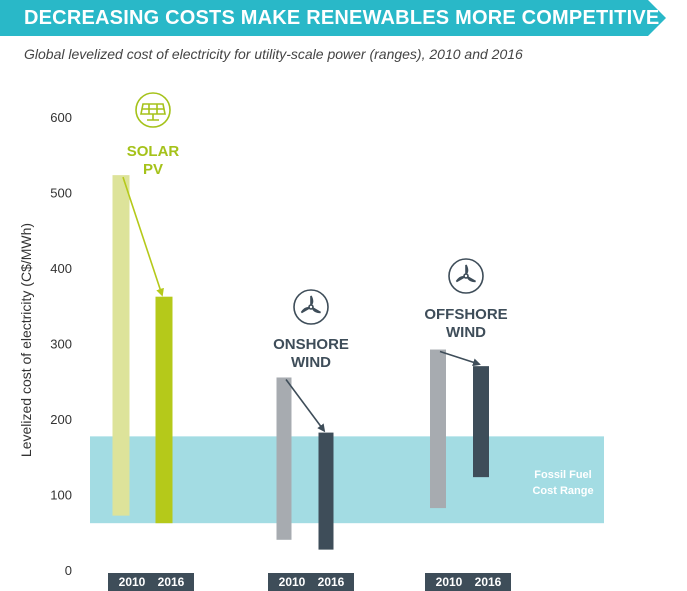  I want to click on solar-panel-icon, so click(153, 110).